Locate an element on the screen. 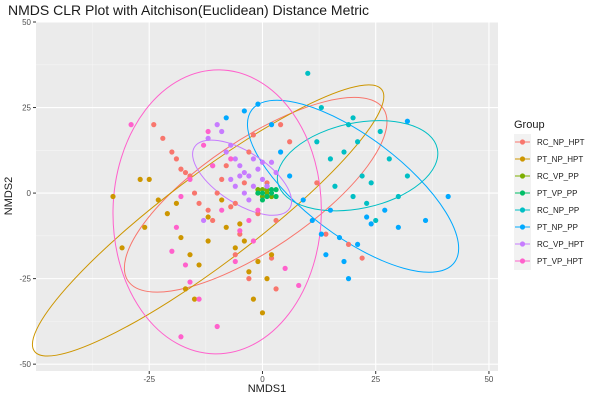  y-axis-ticks: -50 -25 0 25 50 is located at coordinates (27, 193).